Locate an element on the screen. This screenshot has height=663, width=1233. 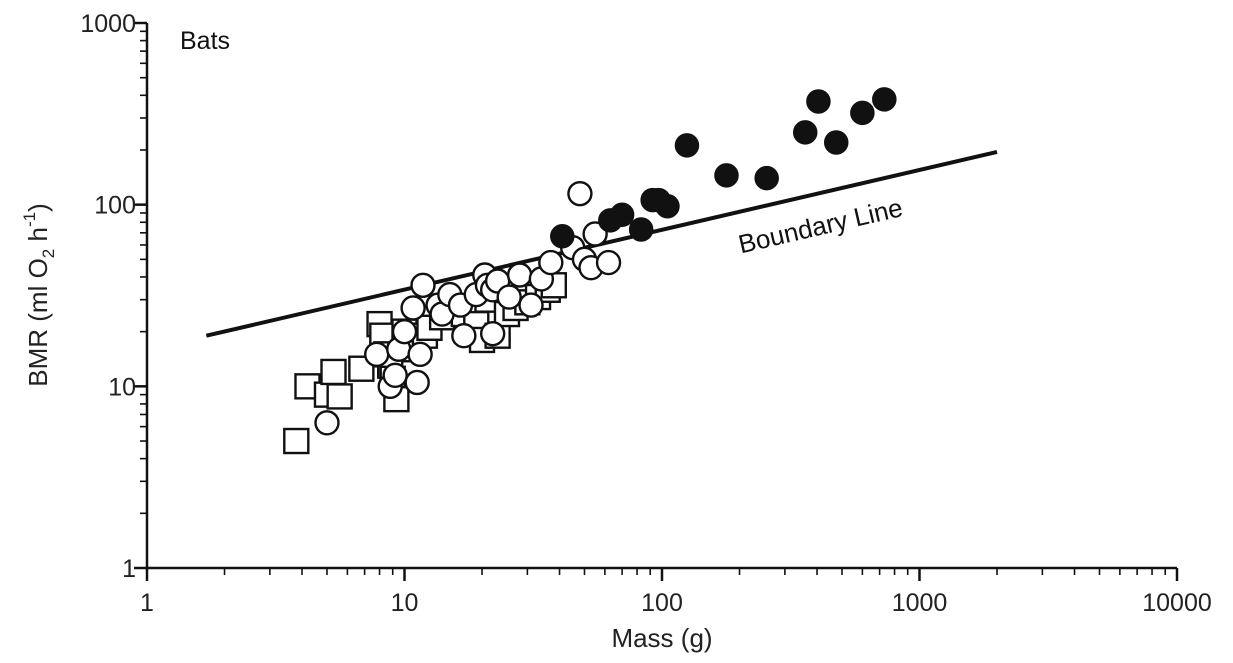
x-tick-label: 100 is located at coordinates (662, 603).